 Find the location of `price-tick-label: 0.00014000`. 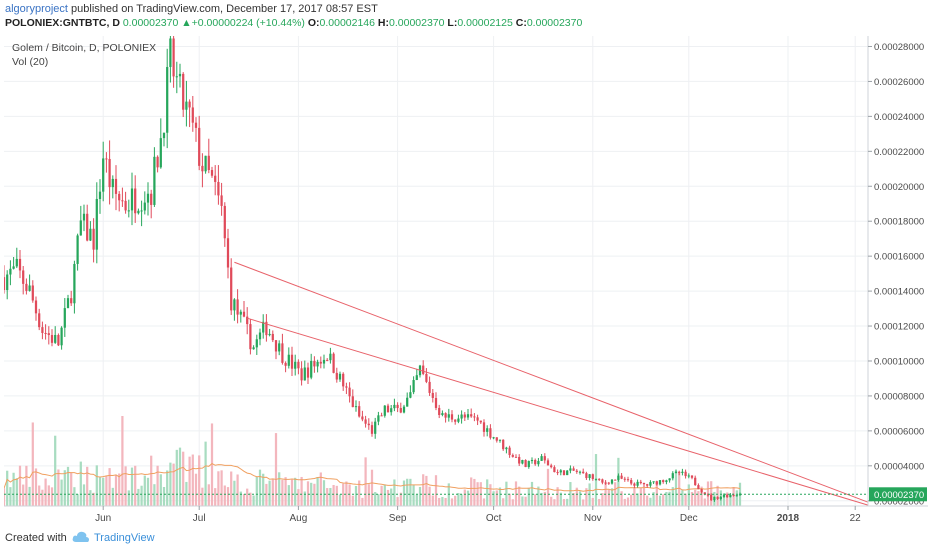

price-tick-label: 0.00014000 is located at coordinates (899, 292).